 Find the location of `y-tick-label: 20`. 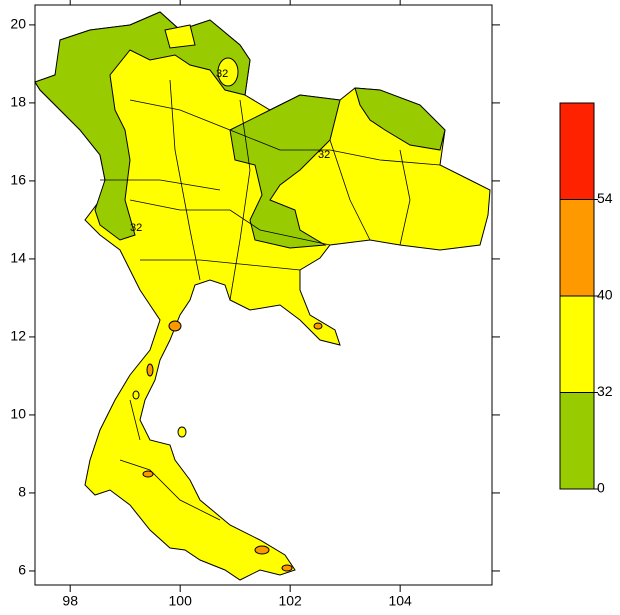

y-tick-label: 20 is located at coordinates (18, 24).